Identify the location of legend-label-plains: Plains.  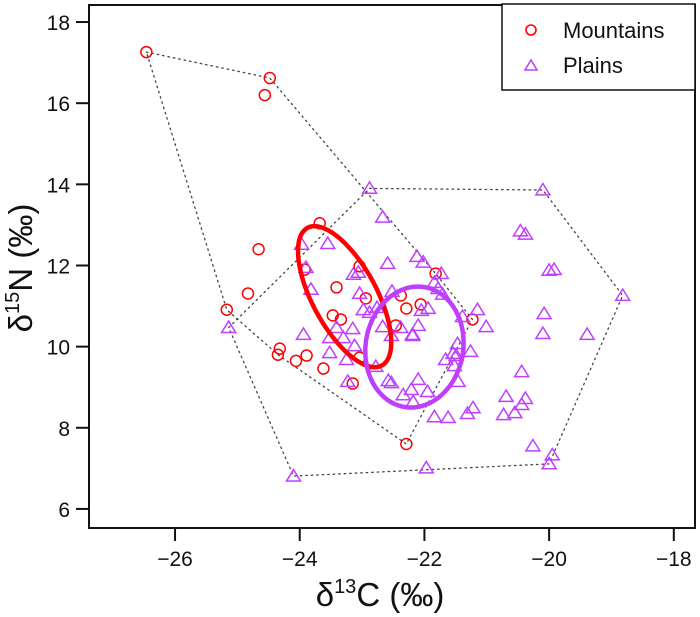
(593, 65).